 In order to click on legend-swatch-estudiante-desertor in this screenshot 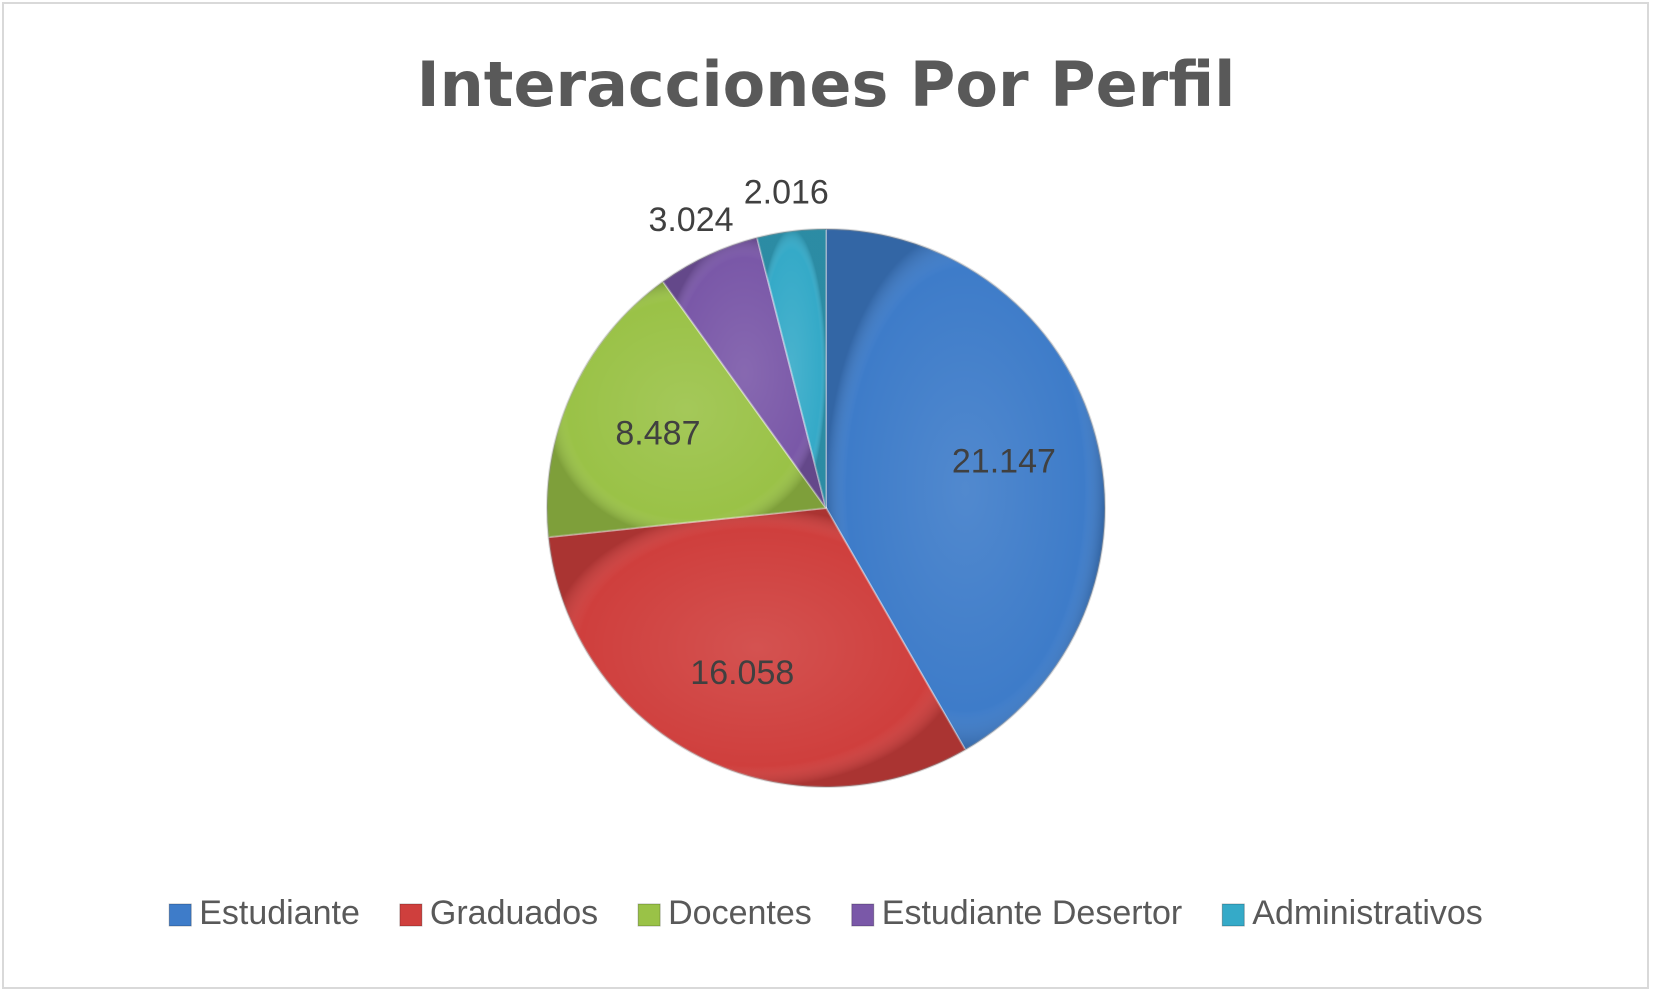, I will do `click(863, 915)`.